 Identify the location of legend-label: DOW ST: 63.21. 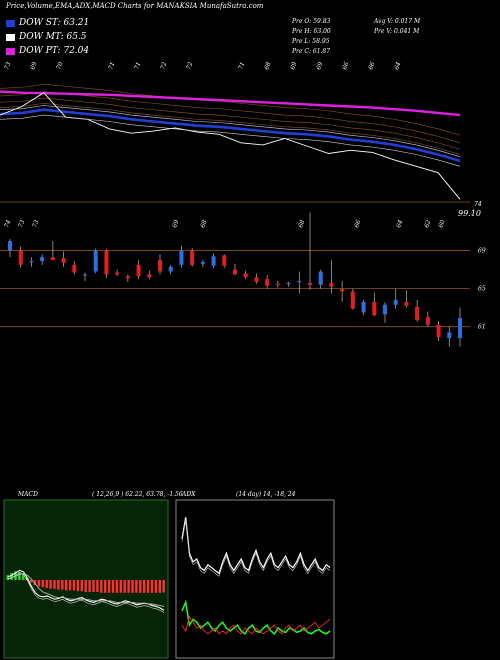
(54, 23).